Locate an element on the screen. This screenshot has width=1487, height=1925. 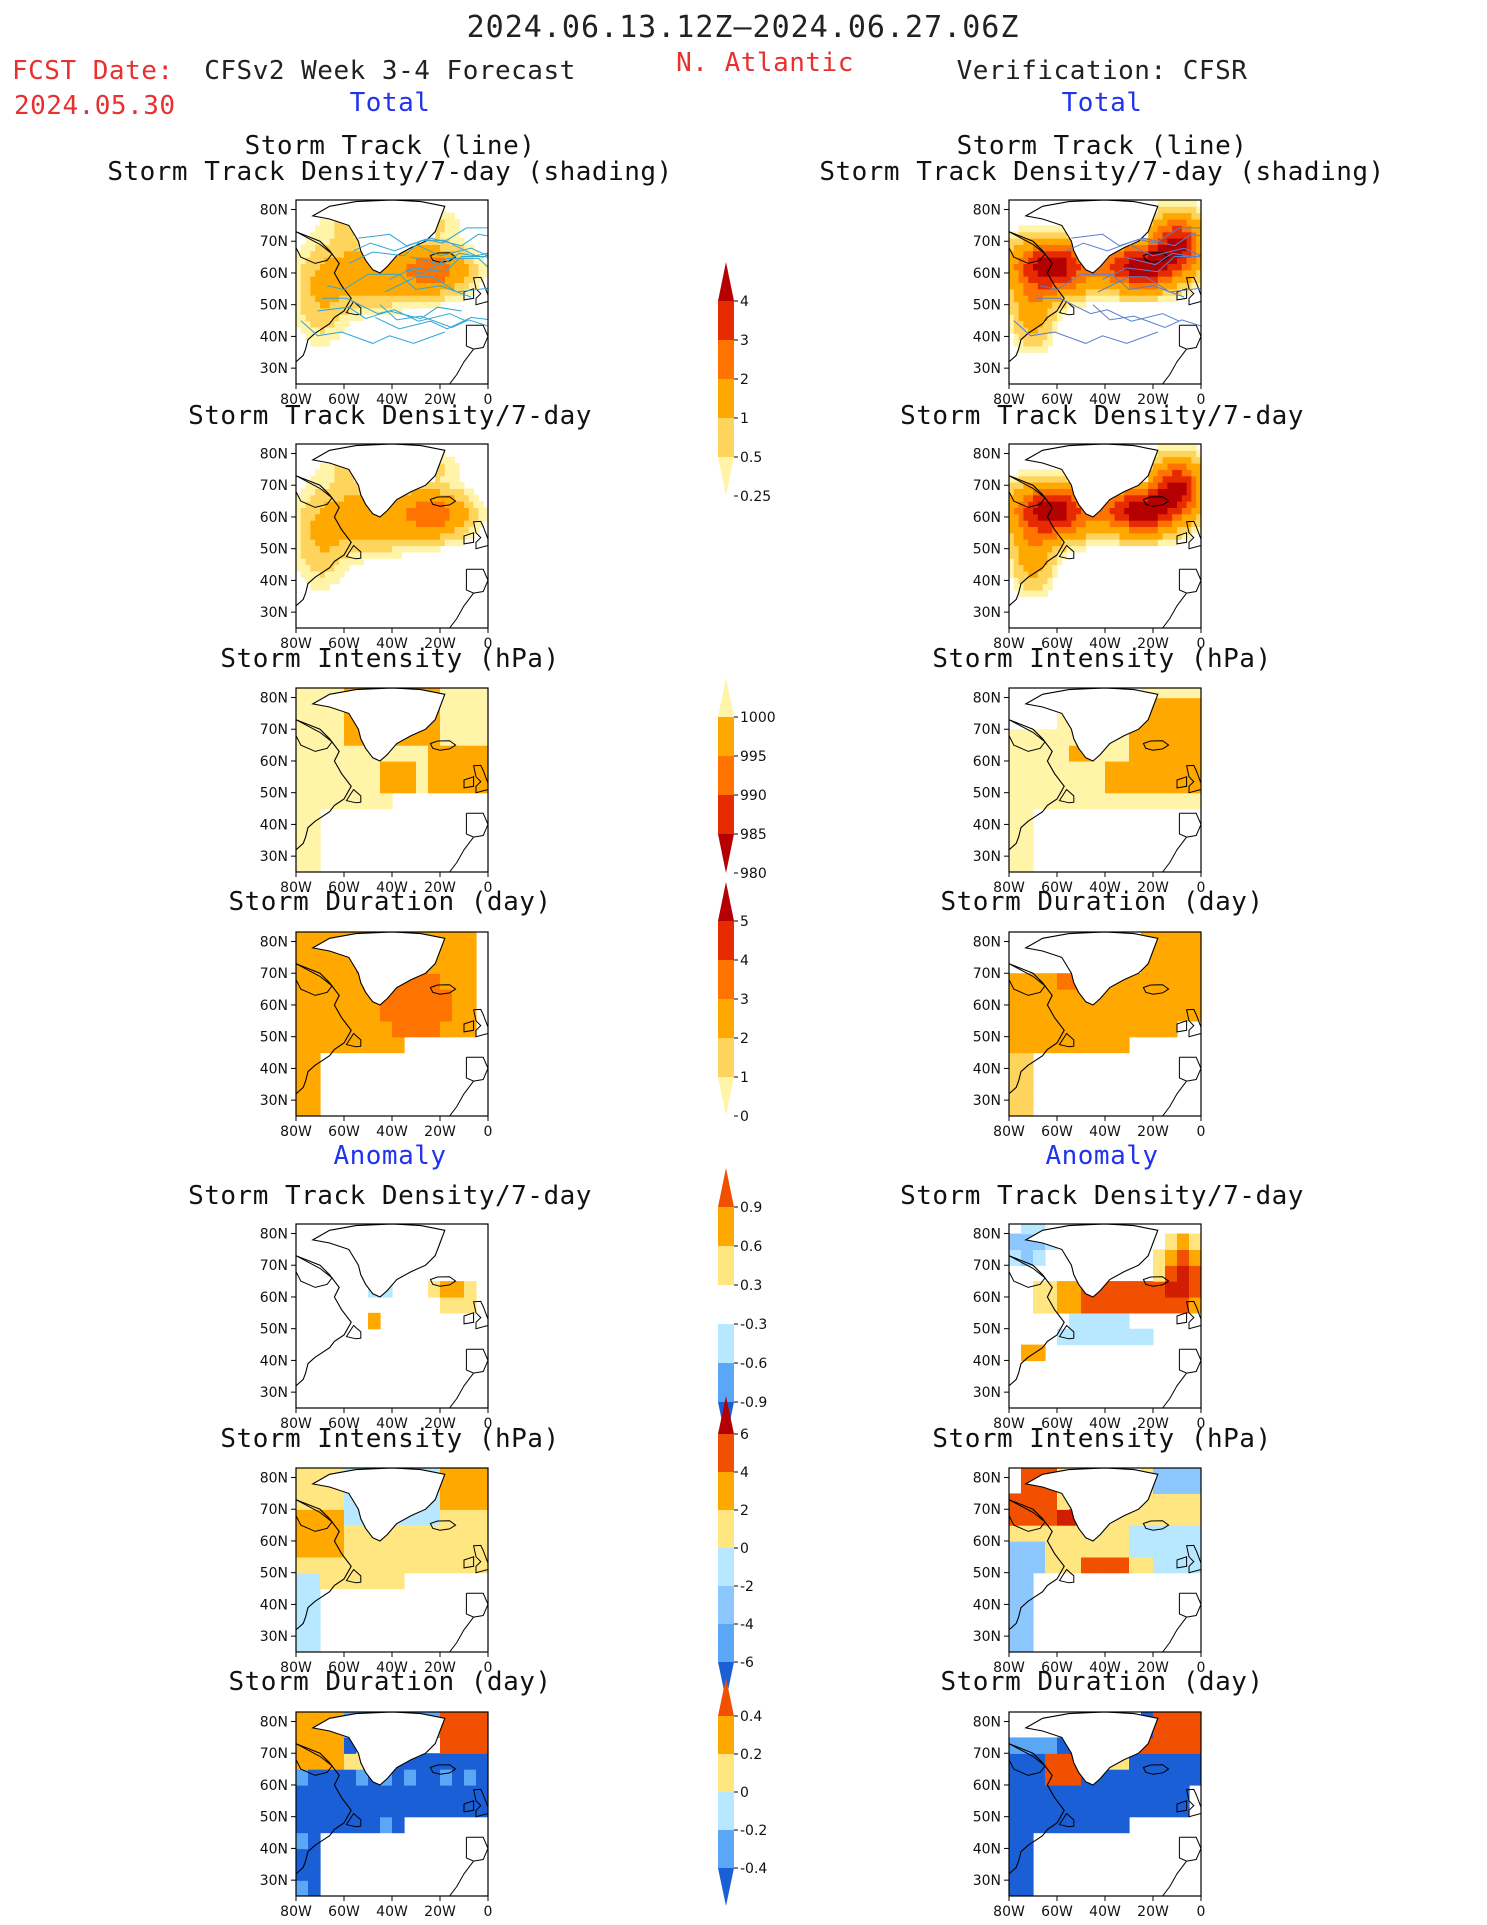
lat-tick-label: 50N is located at coordinates (987, 1038).